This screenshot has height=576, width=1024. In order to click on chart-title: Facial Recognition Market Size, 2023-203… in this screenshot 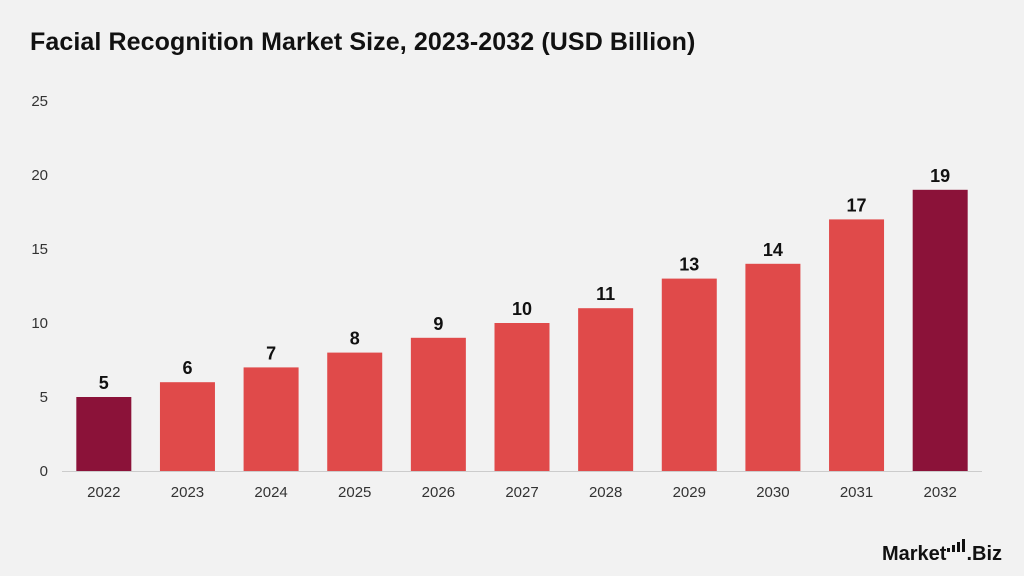, I will do `click(363, 42)`.